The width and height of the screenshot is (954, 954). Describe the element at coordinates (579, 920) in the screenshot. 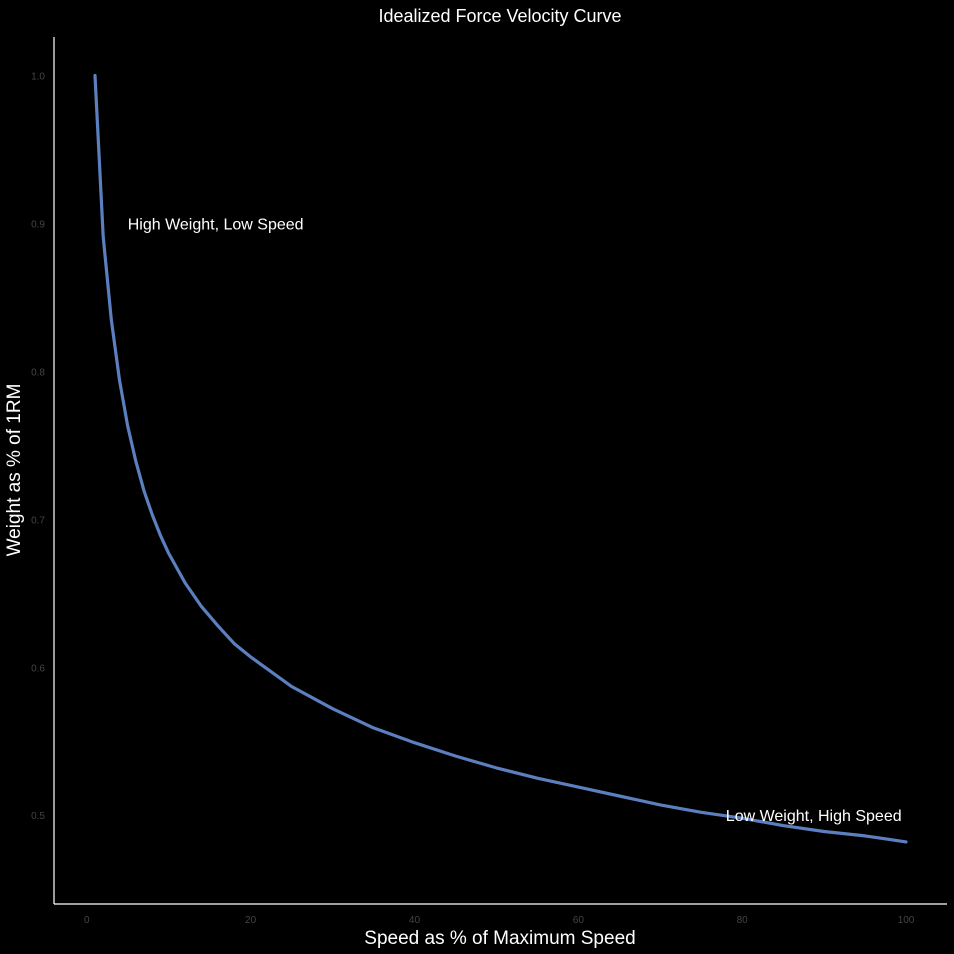

I see `x-tick-label: 60` at that location.